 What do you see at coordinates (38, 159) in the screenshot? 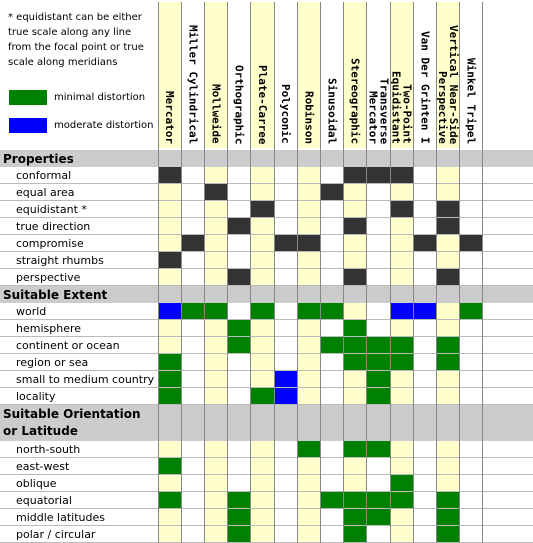
I see `section-label: Properties` at bounding box center [38, 159].